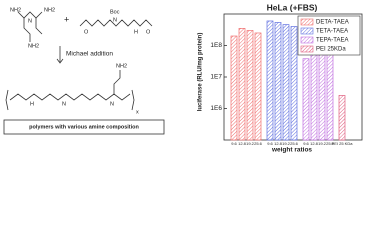 The width and height of the screenshot is (378, 240). Describe the element at coordinates (332, 41) in the screenshot. I see `legend-label: TEPA-TAEA` at that location.